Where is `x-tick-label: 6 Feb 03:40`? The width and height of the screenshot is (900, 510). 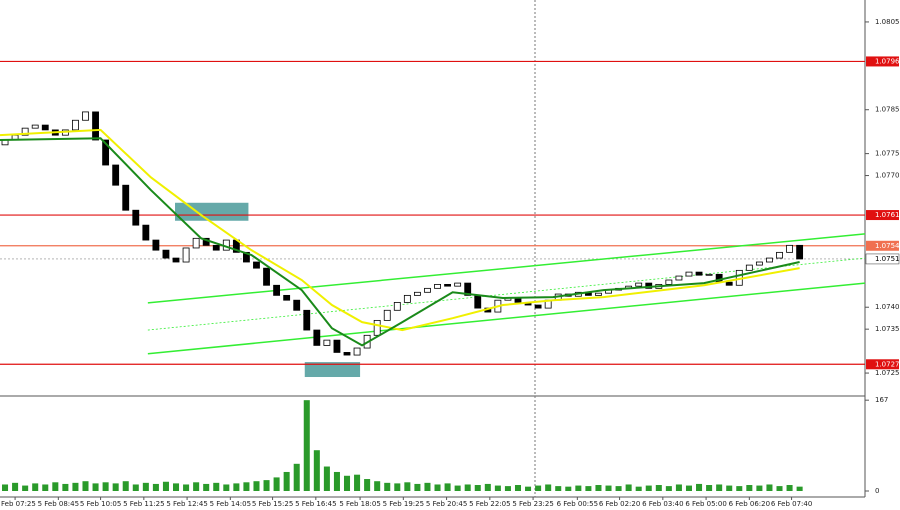 x-tick-label: 6 Feb 03:40 is located at coordinates (662, 504).